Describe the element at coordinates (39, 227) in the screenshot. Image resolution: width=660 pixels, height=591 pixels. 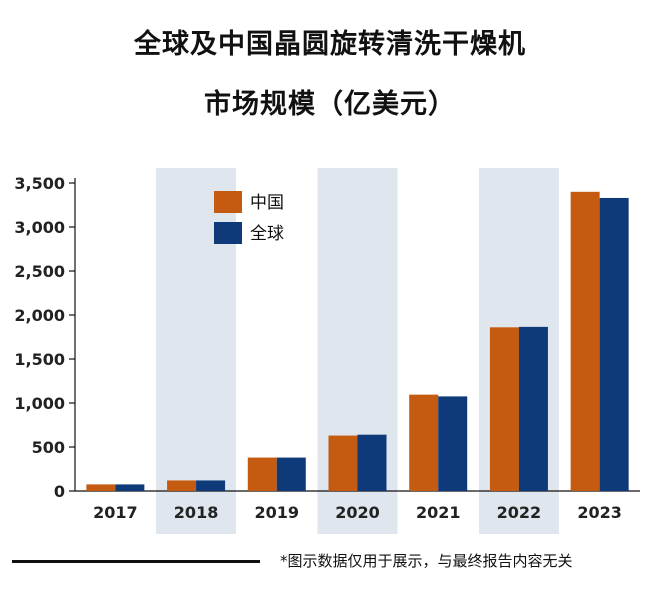
I see `y-tick-label: 3,000` at that location.